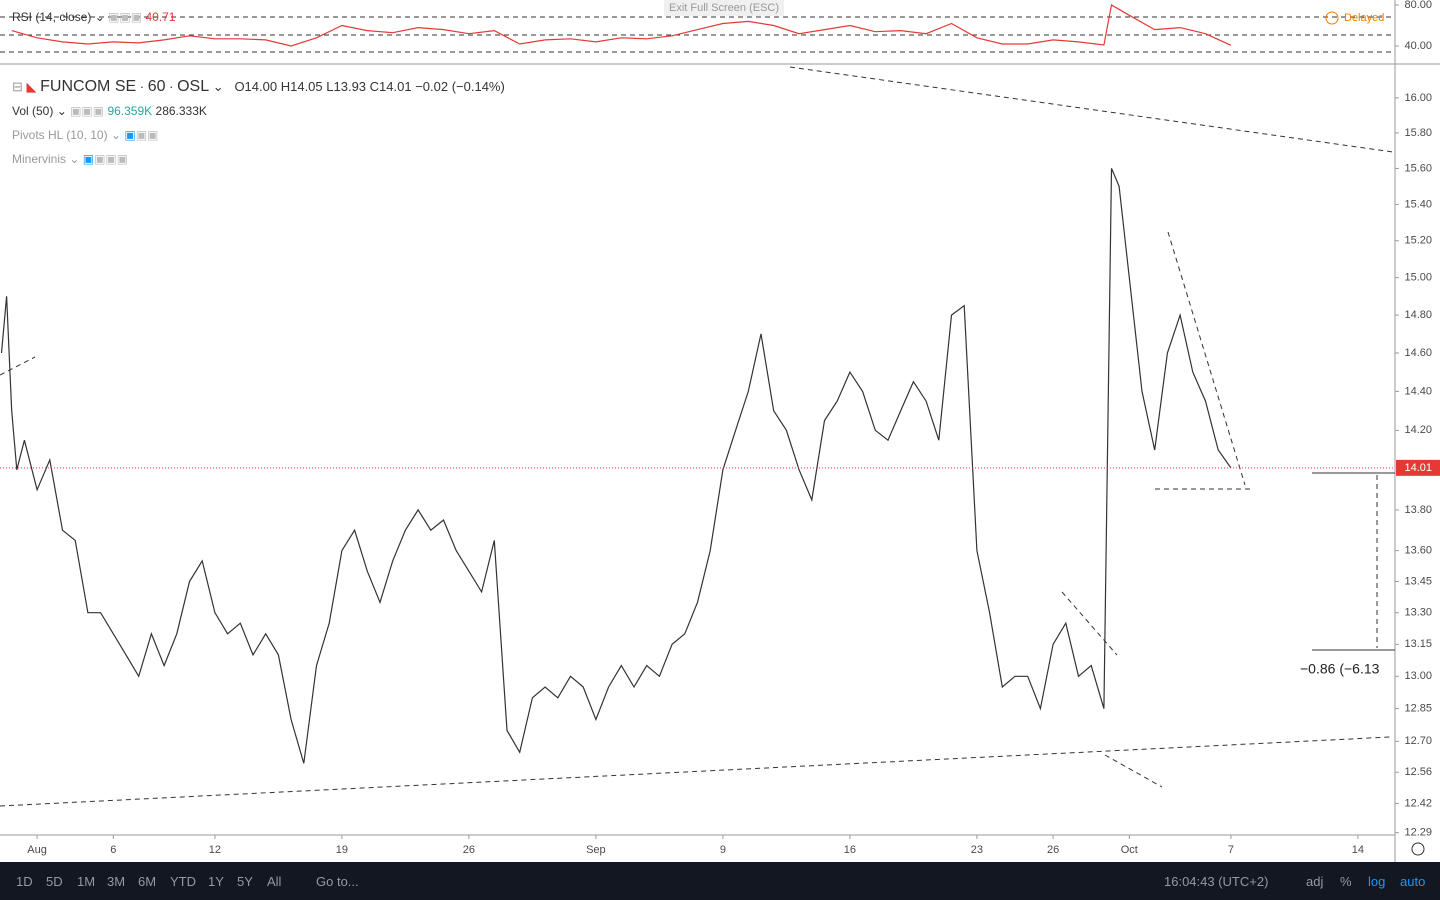 Image resolution: width=1440 pixels, height=900 pixels. Describe the element at coordinates (697, 34) in the screenshot. I see `rsi-bands` at that location.